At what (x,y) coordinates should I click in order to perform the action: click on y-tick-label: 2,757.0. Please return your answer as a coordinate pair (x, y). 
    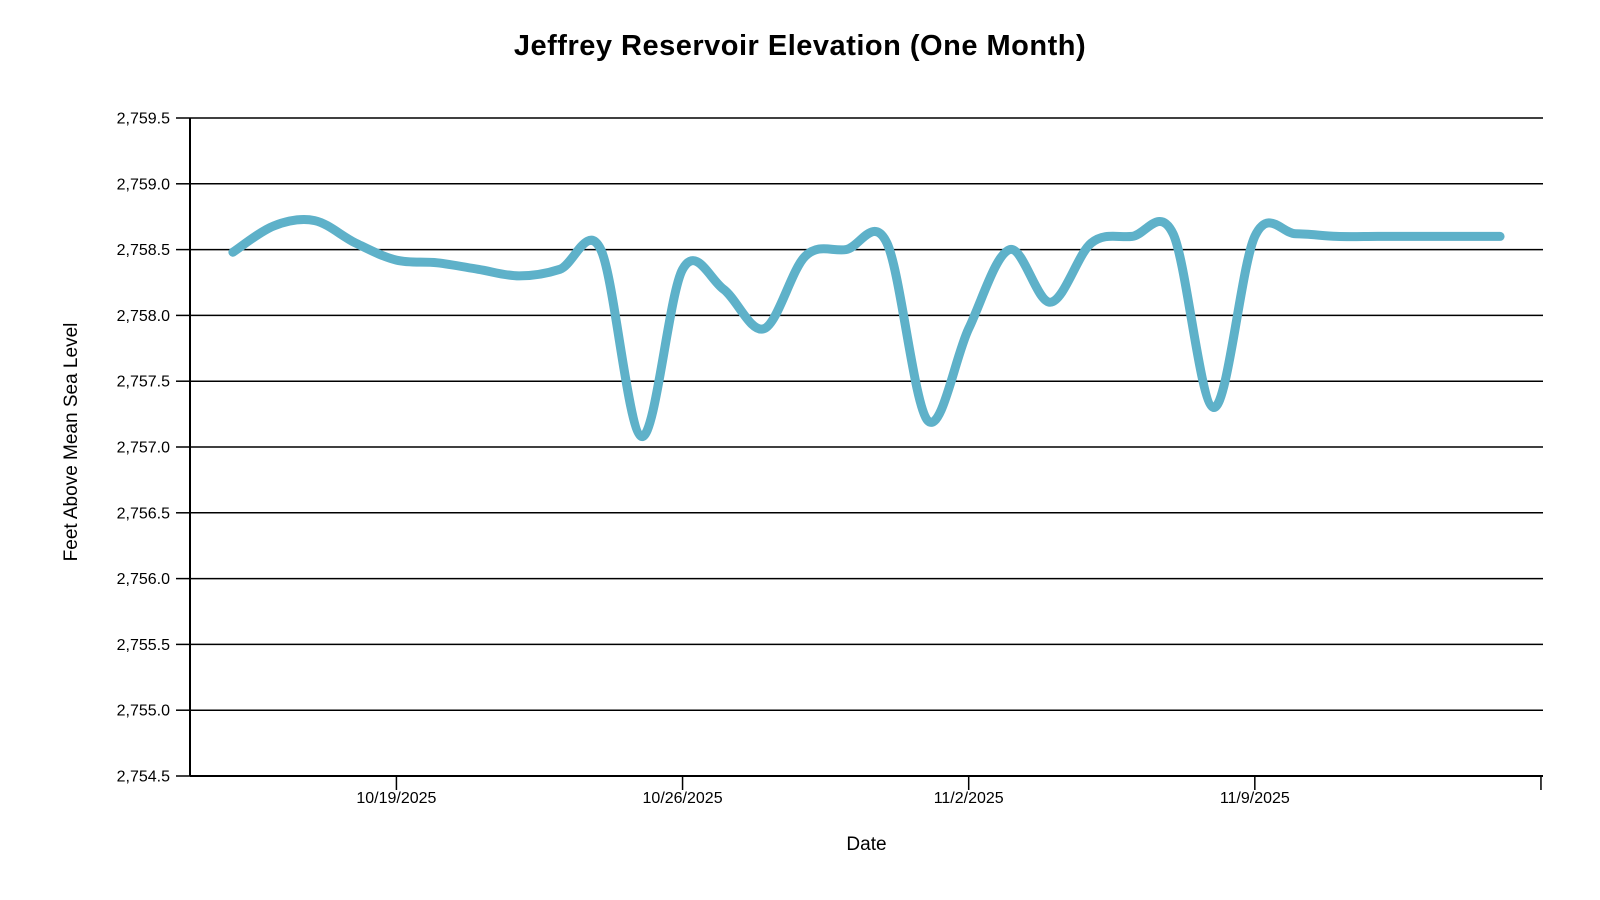
    Looking at the image, I should click on (143, 448).